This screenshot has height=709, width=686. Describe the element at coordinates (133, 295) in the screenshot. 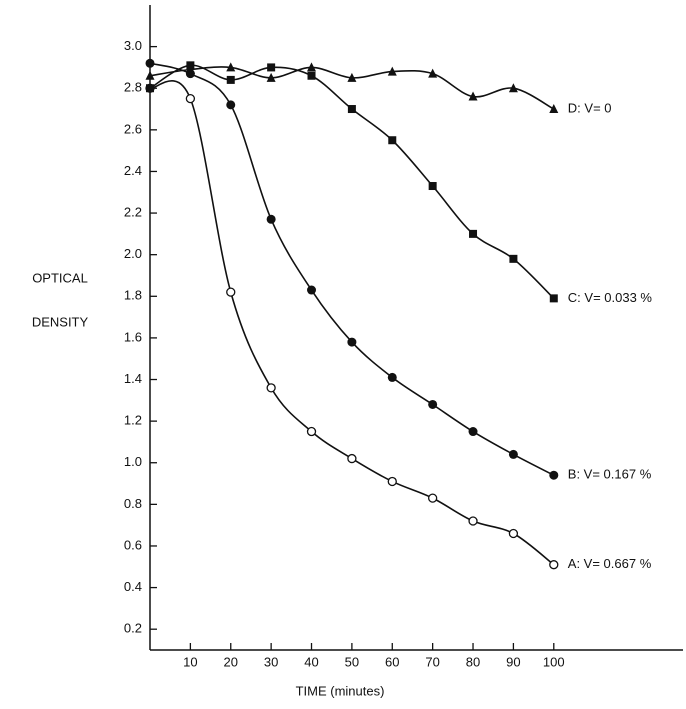

I see `y-tick-label: 1.8` at that location.